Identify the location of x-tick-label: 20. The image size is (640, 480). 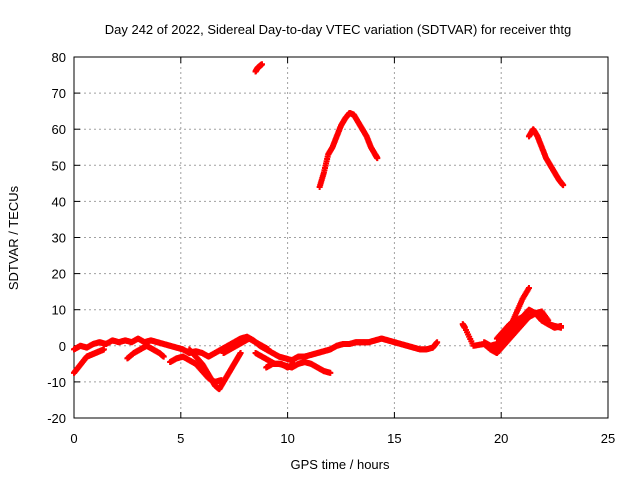
(501, 438).